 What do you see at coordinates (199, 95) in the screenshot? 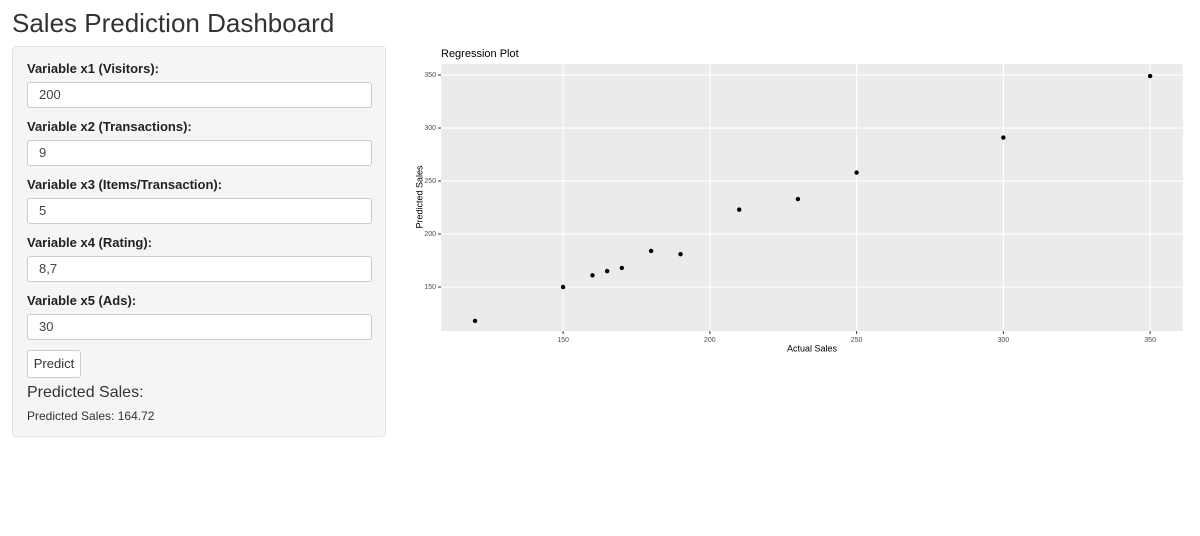
I see `numeric-input: 200` at bounding box center [199, 95].